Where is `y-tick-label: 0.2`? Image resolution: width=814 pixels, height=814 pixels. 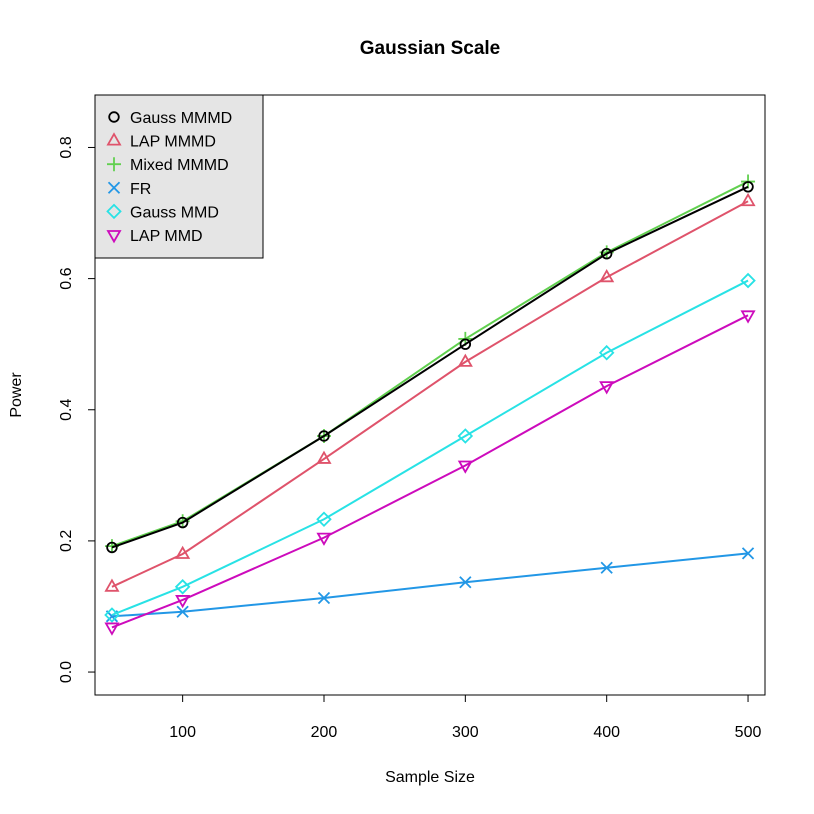
y-tick-label: 0.2 is located at coordinates (66, 541).